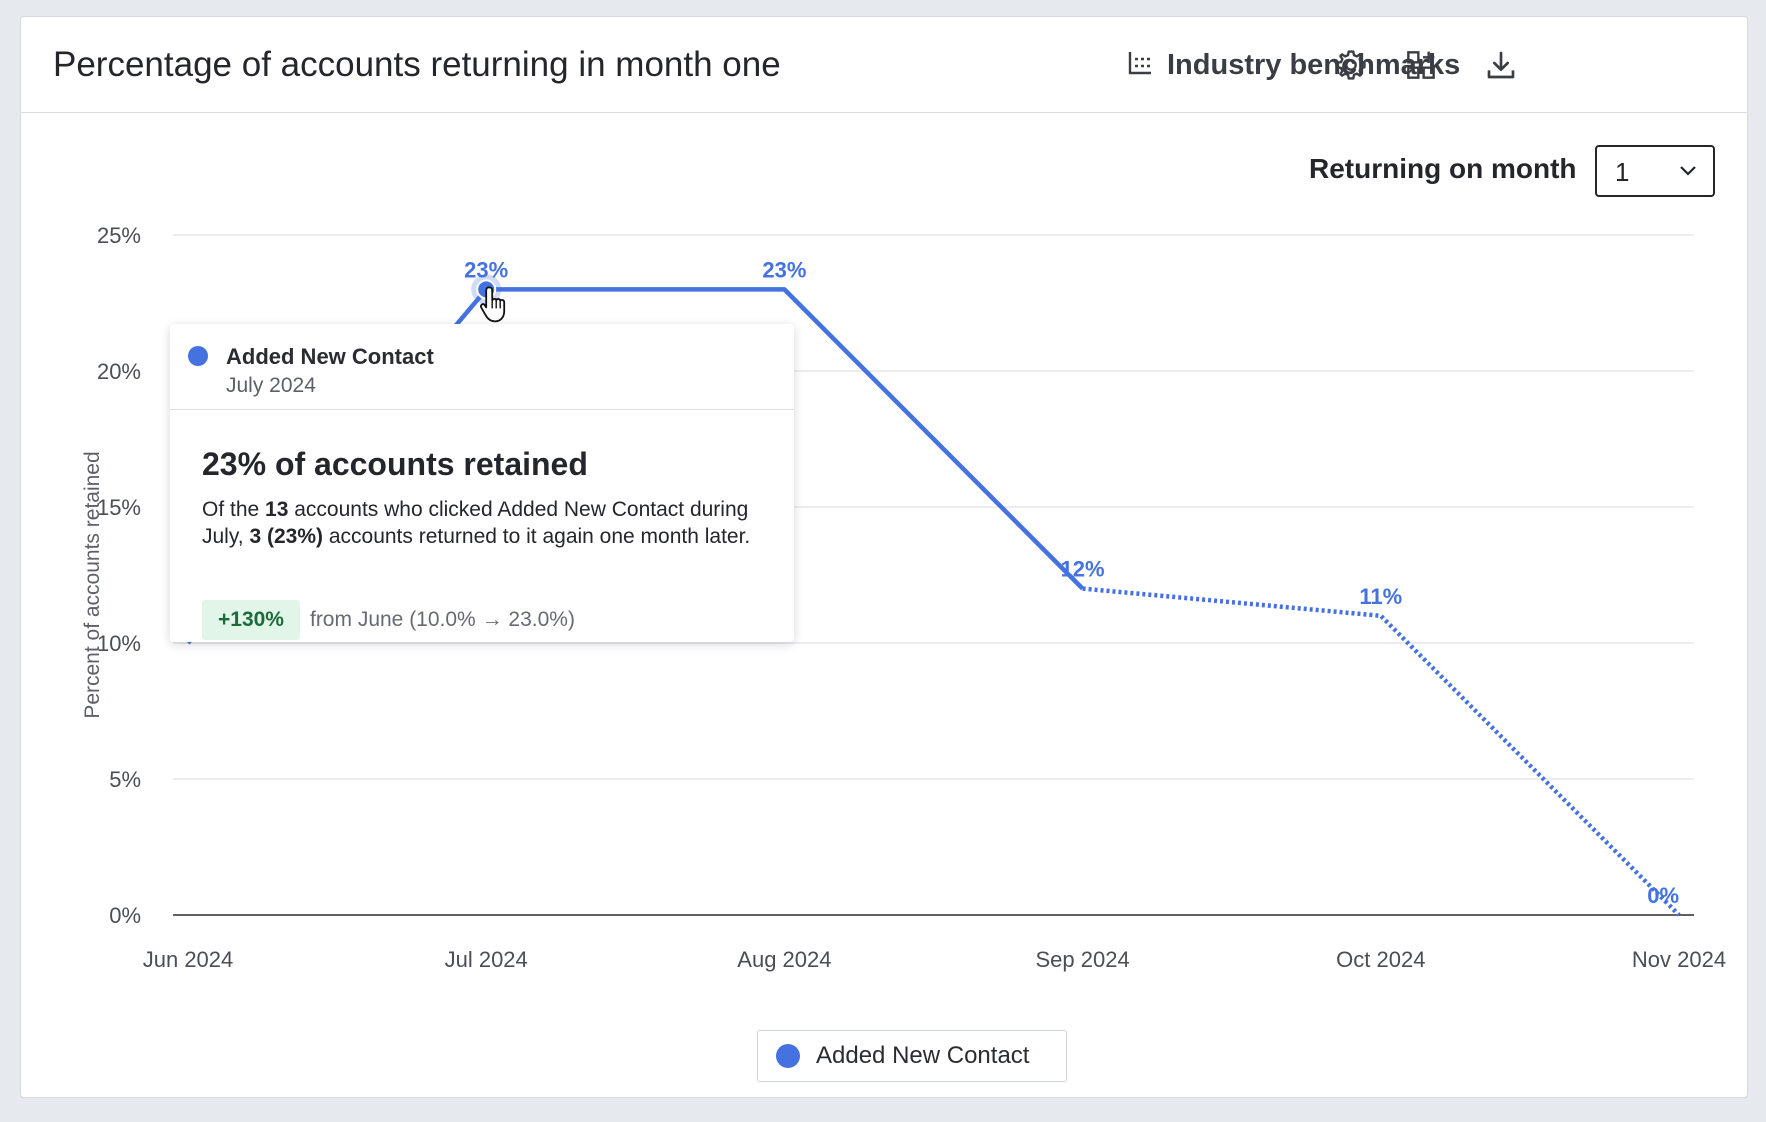 The height and width of the screenshot is (1122, 1766). What do you see at coordinates (486, 959) in the screenshot?
I see `x-tick-label: Jul 2024` at bounding box center [486, 959].